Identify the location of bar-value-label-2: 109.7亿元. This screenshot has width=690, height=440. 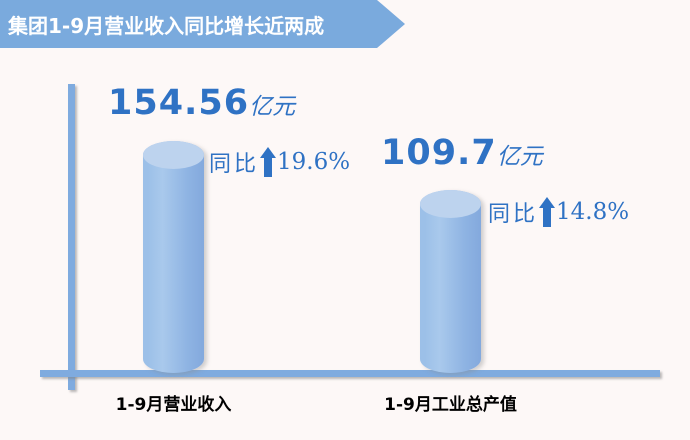
(462, 153).